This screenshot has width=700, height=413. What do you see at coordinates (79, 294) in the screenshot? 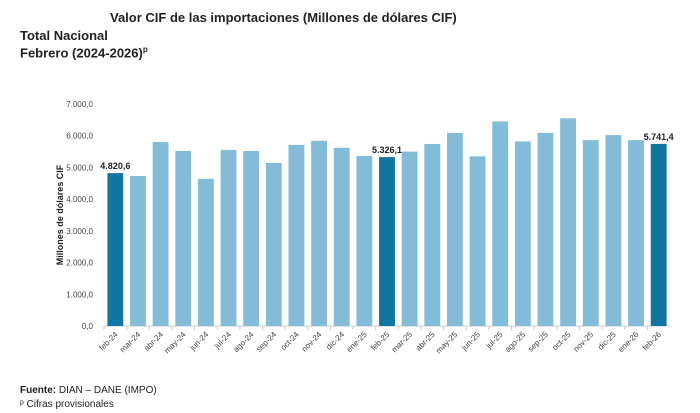
I see `y-tick-label: 1.000,0` at bounding box center [79, 294].